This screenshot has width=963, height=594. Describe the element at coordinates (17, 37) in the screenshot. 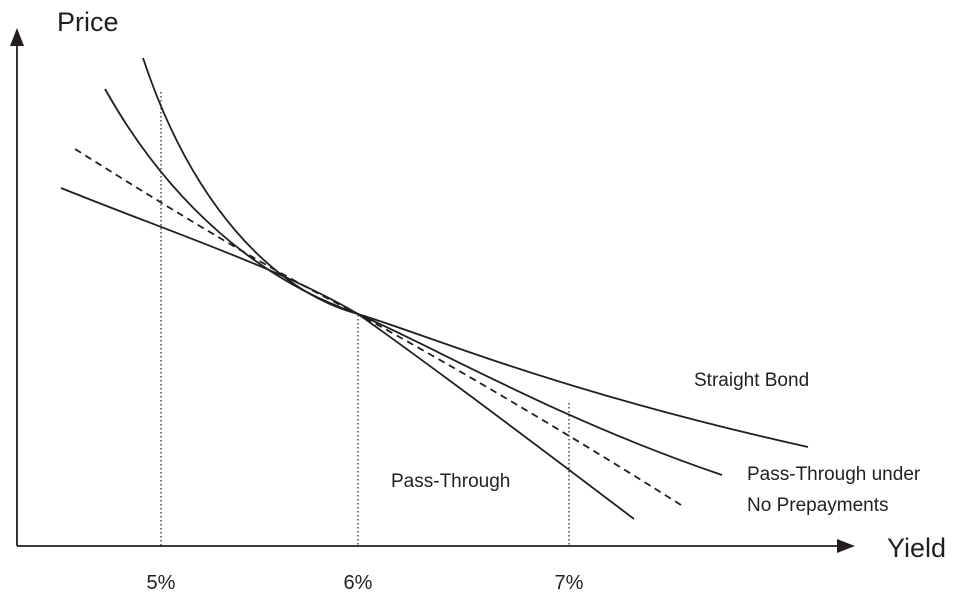

I see `y-axis-arrowhead` at that location.